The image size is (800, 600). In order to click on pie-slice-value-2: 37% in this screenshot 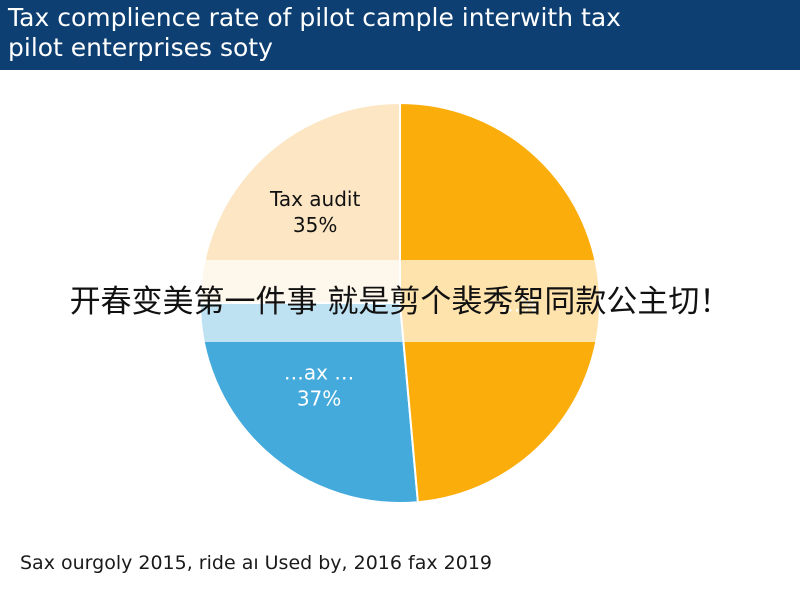, I will do `click(319, 399)`.